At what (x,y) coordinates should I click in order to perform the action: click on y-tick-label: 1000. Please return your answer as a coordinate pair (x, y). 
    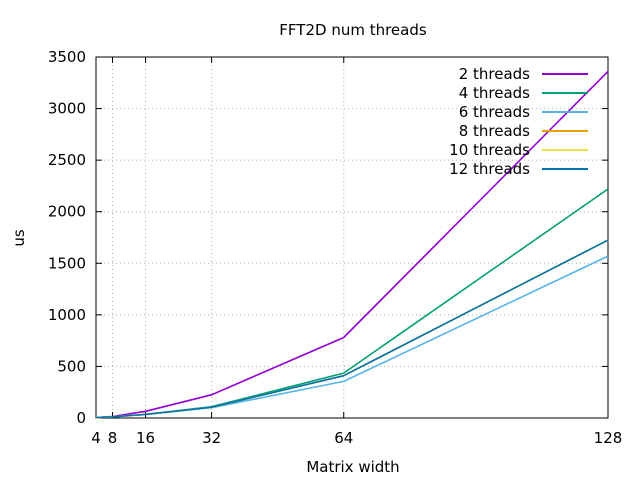
    Looking at the image, I should click on (67, 315).